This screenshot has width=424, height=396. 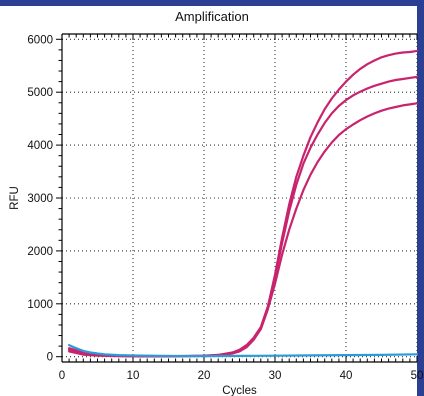 I want to click on chart-title: Amplification, so click(x=212, y=16).